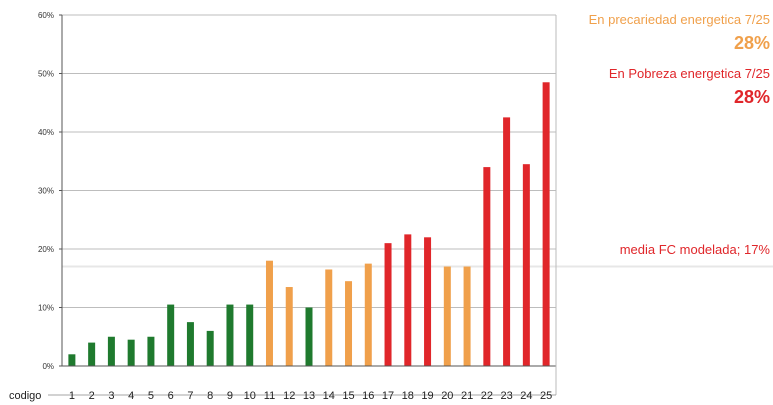 The width and height of the screenshot is (773, 405). I want to click on x-tick-label: 15, so click(348, 396).